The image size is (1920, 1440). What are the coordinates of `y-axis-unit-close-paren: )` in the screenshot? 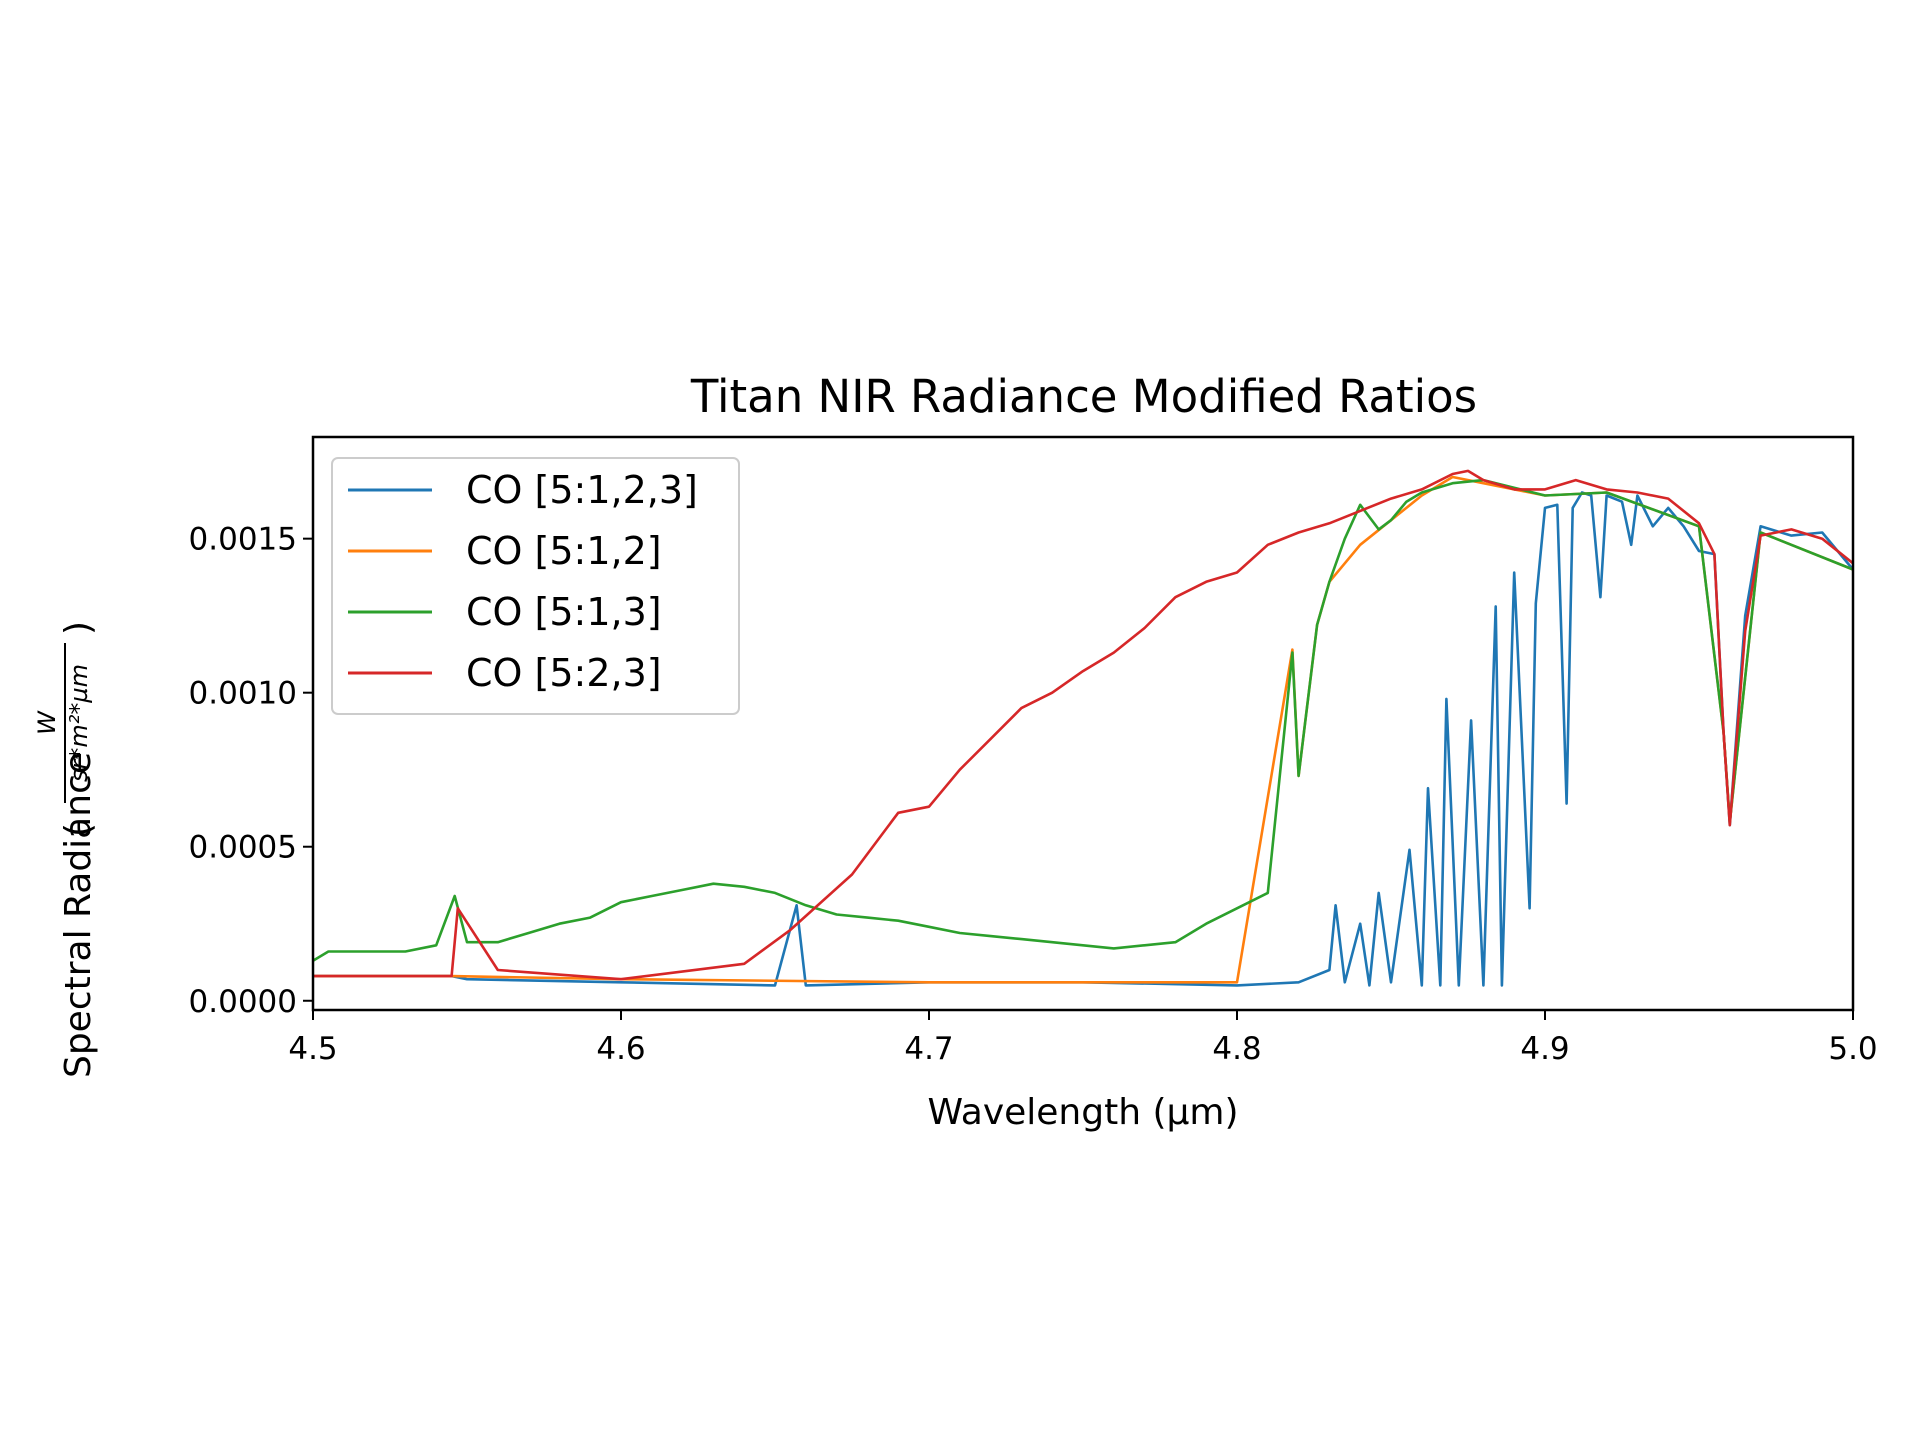 It's located at (78, 628).